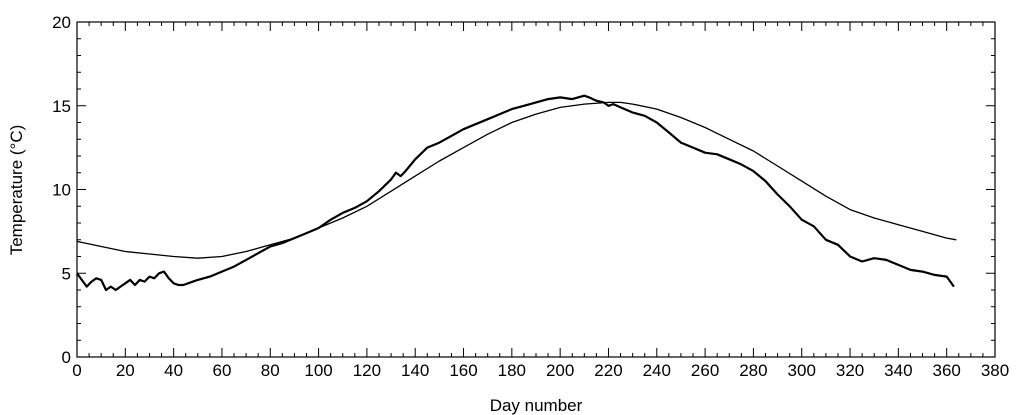  What do you see at coordinates (705, 370) in the screenshot?
I see `x-tick-label: 260` at bounding box center [705, 370].